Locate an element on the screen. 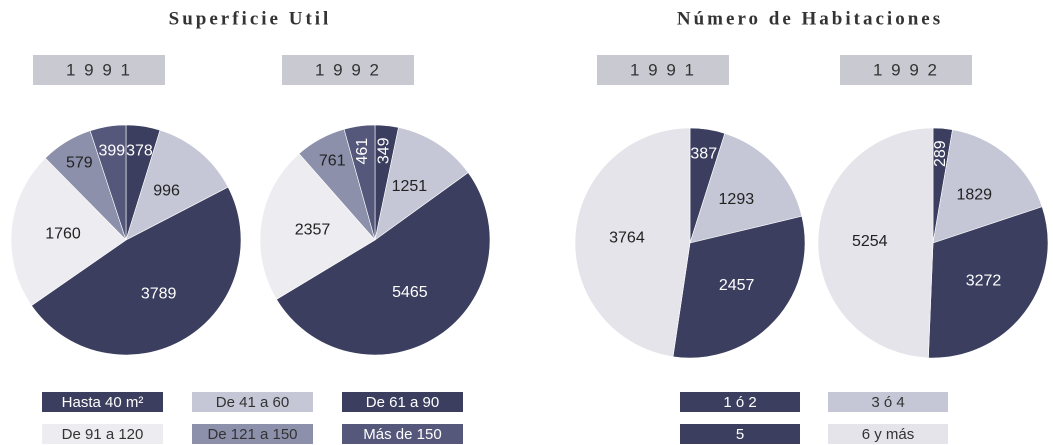  value-label: 2457 is located at coordinates (737, 285).